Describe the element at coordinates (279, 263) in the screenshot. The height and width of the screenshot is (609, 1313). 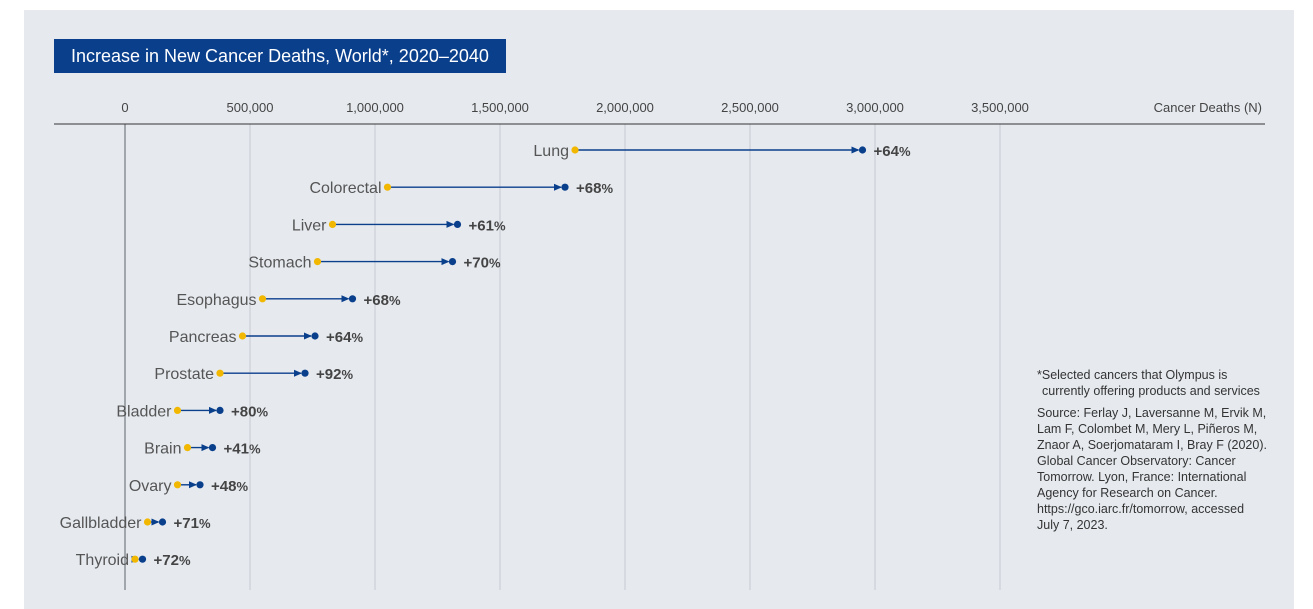
I see `category-label: Stomach` at that location.